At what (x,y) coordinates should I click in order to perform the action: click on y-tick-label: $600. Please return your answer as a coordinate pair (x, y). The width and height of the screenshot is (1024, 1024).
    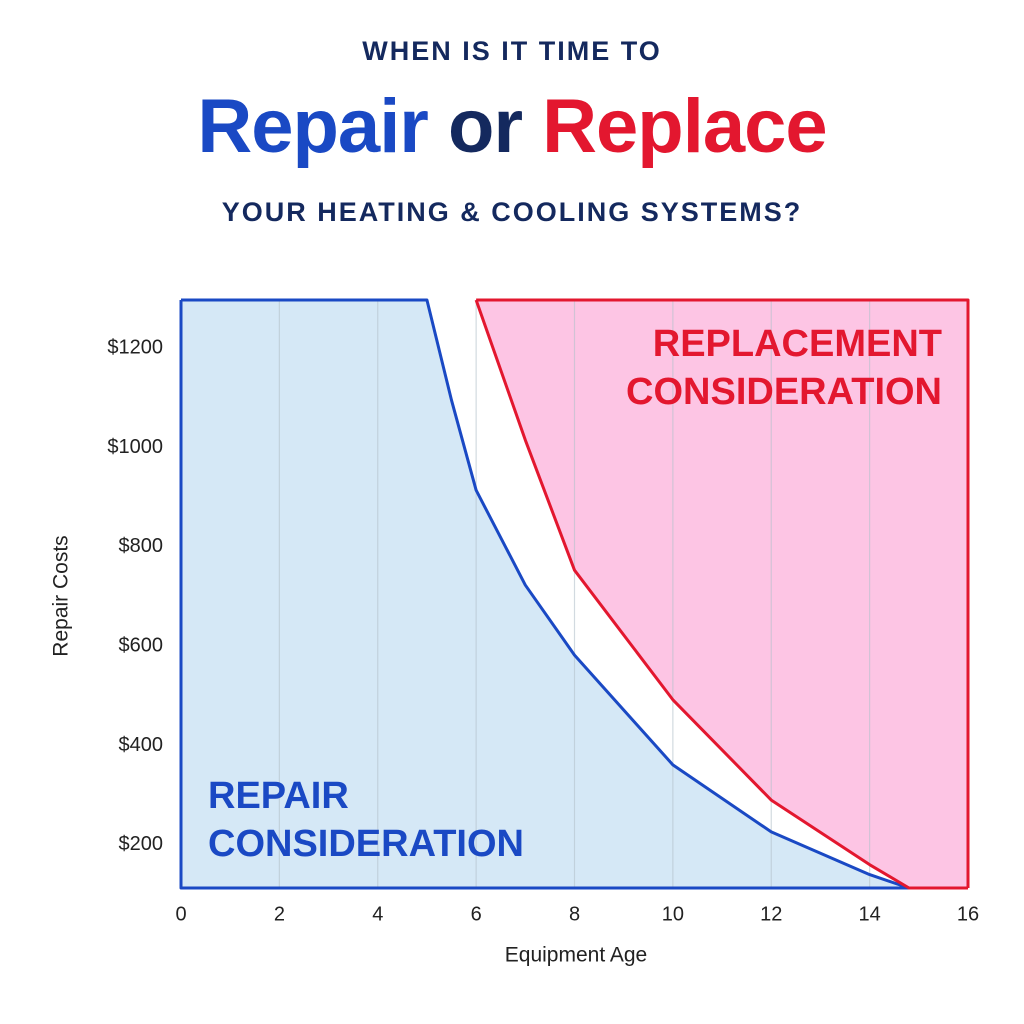
    Looking at the image, I should click on (141, 645).